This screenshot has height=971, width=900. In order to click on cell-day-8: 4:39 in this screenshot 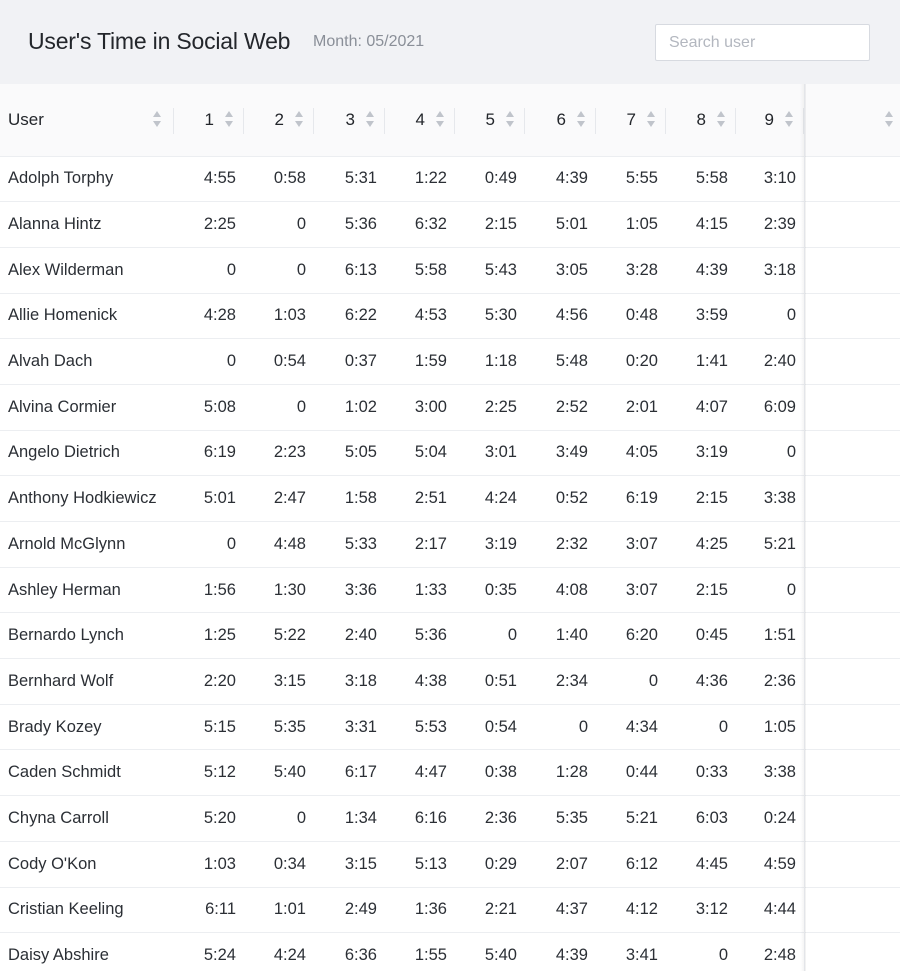, I will do `click(701, 270)`.